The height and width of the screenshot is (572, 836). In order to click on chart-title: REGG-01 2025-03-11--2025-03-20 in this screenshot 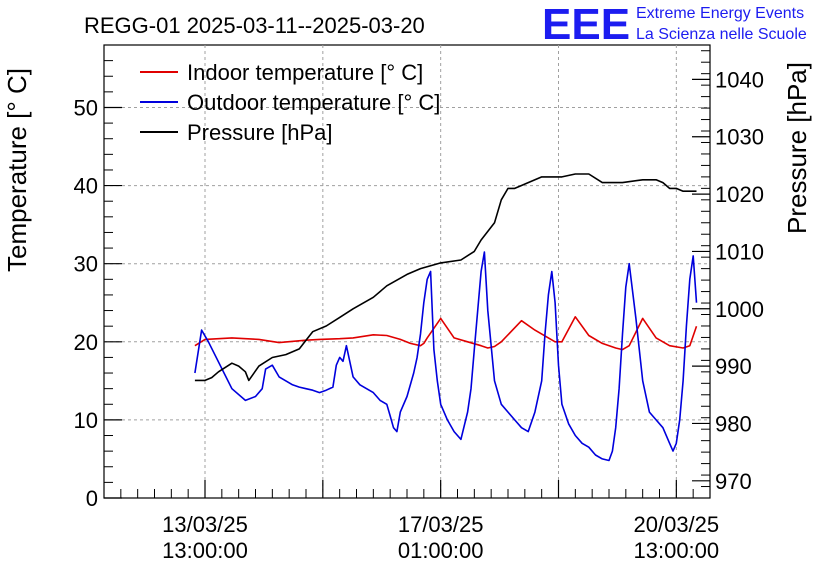, I will do `click(254, 25)`.